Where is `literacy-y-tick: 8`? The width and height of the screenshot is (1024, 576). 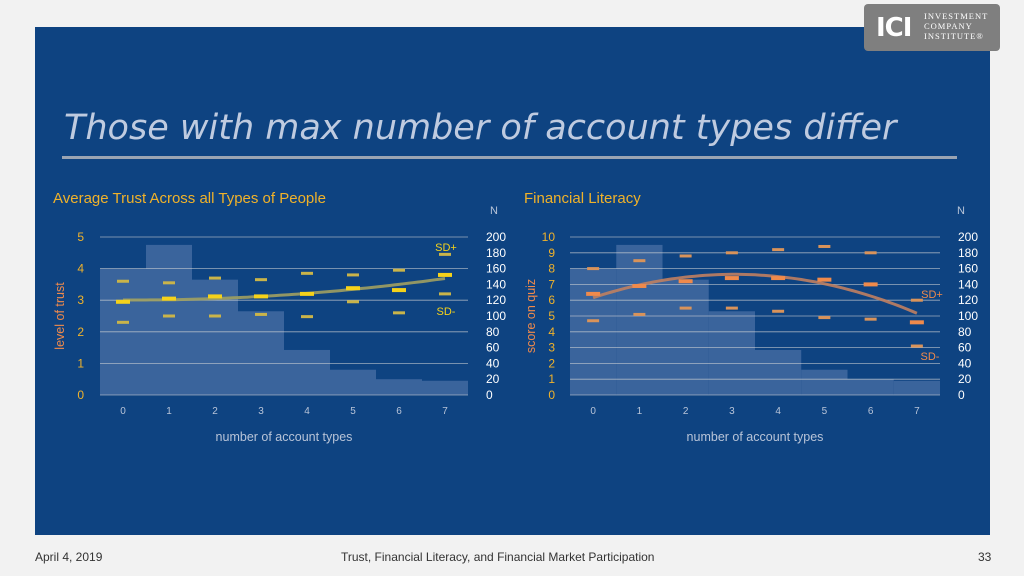 literacy-y-tick: 8 is located at coordinates (551, 269).